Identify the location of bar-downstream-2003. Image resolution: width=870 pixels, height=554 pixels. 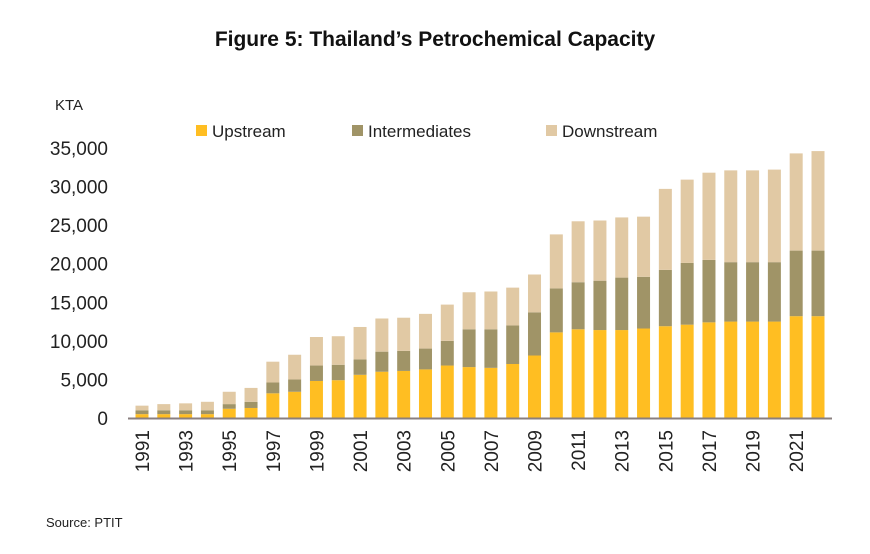
(404, 334).